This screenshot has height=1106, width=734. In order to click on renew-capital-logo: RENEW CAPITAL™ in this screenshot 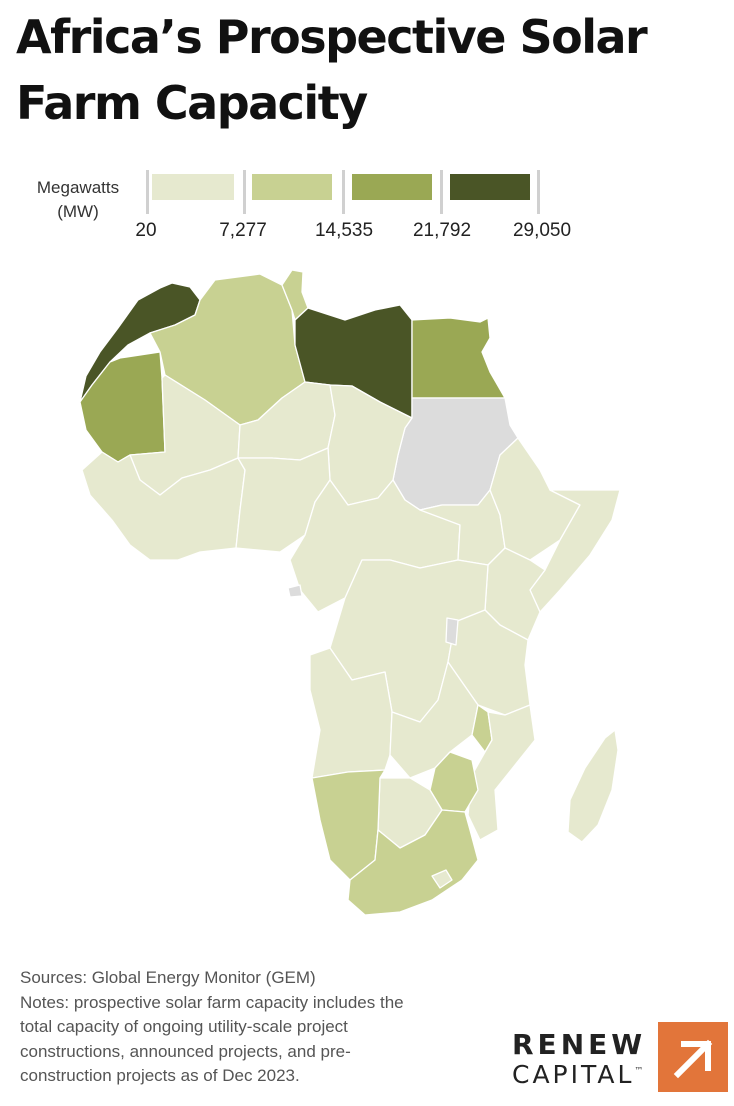, I will do `click(620, 1057)`.